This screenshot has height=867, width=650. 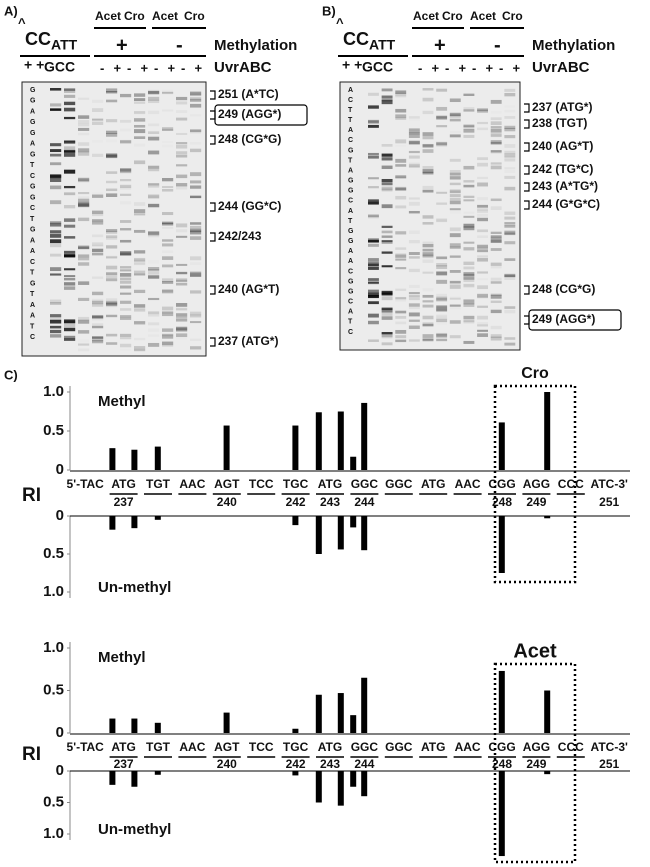 What do you see at coordinates (573, 45) in the screenshot?
I see `label: Methylation` at bounding box center [573, 45].